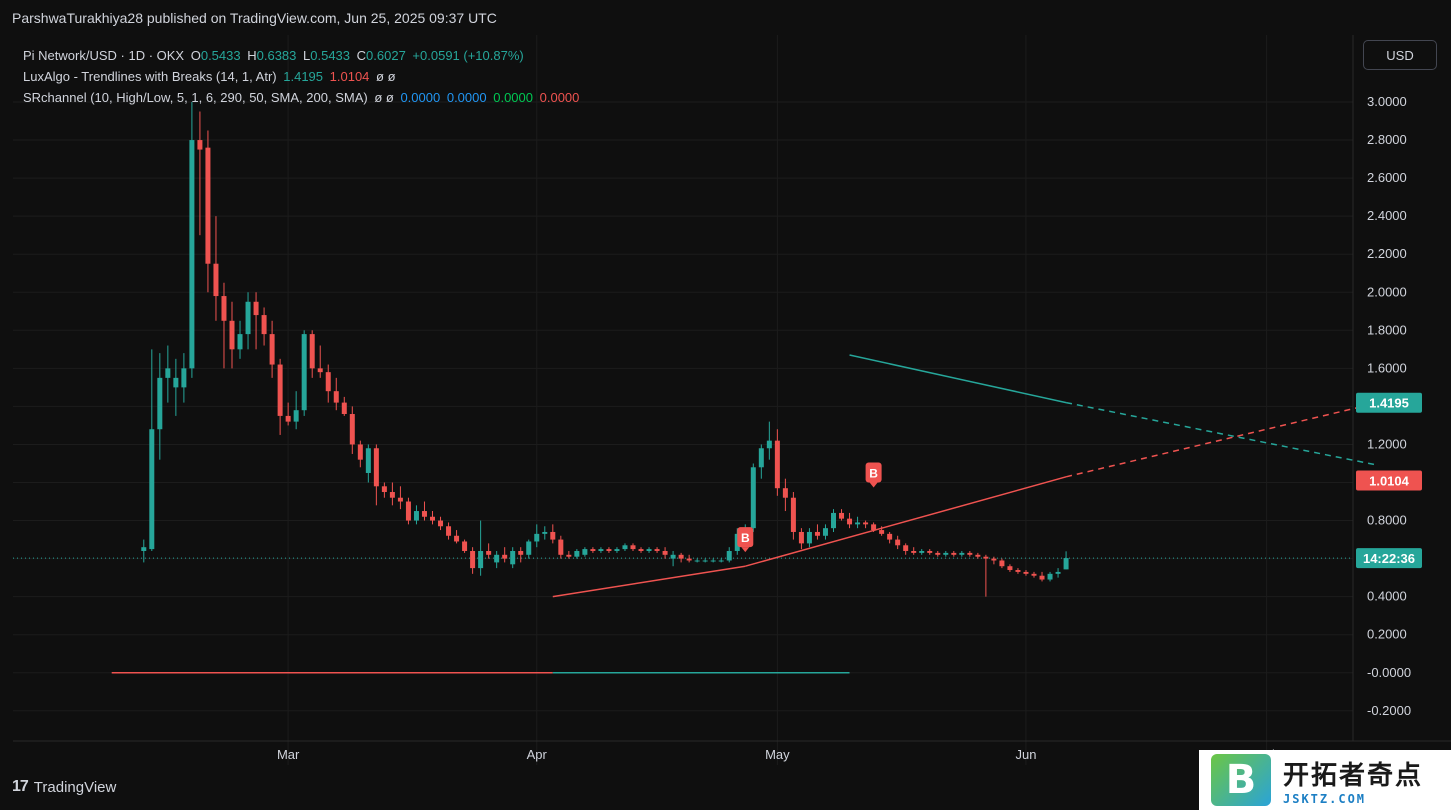 Image resolution: width=1451 pixels, height=810 pixels. Describe the element at coordinates (1387, 139) in the screenshot. I see `y-tick-label: 2.8000` at that location.